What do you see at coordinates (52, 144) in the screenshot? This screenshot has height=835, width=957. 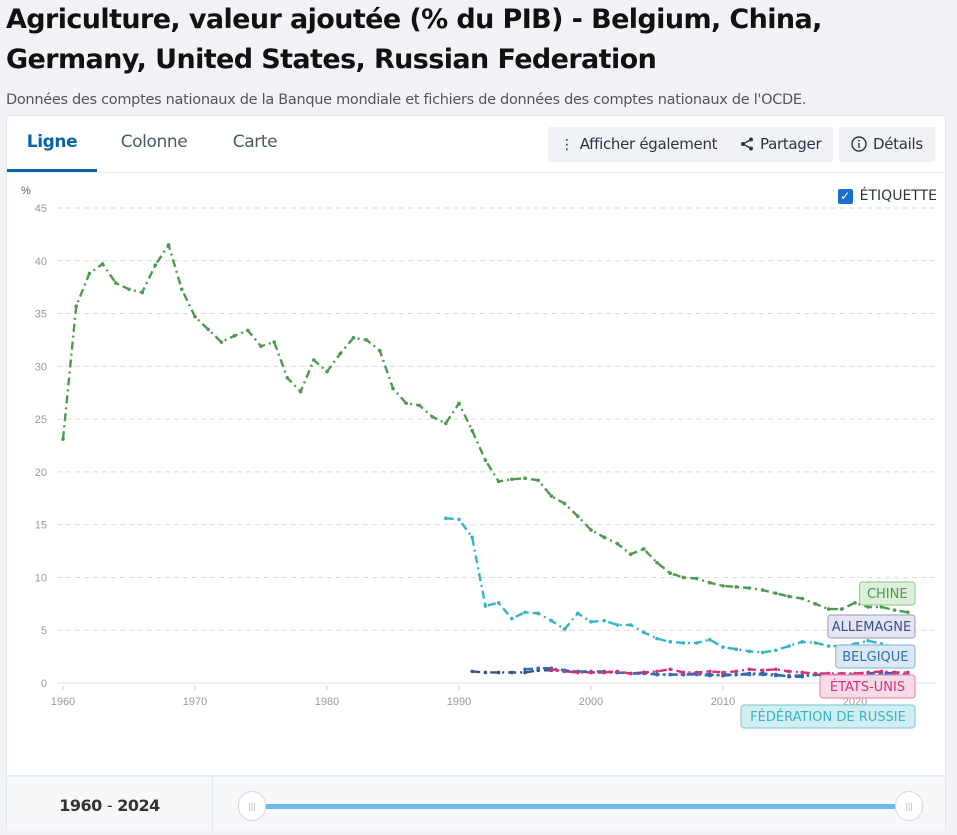 I see `tab-line: Ligne` at bounding box center [52, 144].